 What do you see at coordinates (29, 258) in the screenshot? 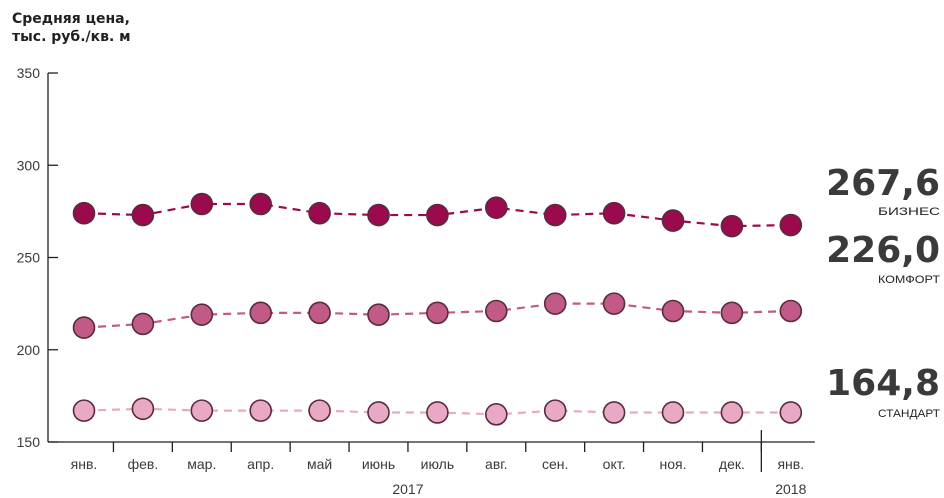
I see `y-tick-label: 250` at bounding box center [29, 258].